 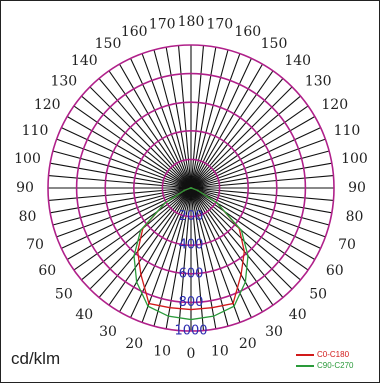 I want to click on angle-label: 100, so click(x=27, y=159).